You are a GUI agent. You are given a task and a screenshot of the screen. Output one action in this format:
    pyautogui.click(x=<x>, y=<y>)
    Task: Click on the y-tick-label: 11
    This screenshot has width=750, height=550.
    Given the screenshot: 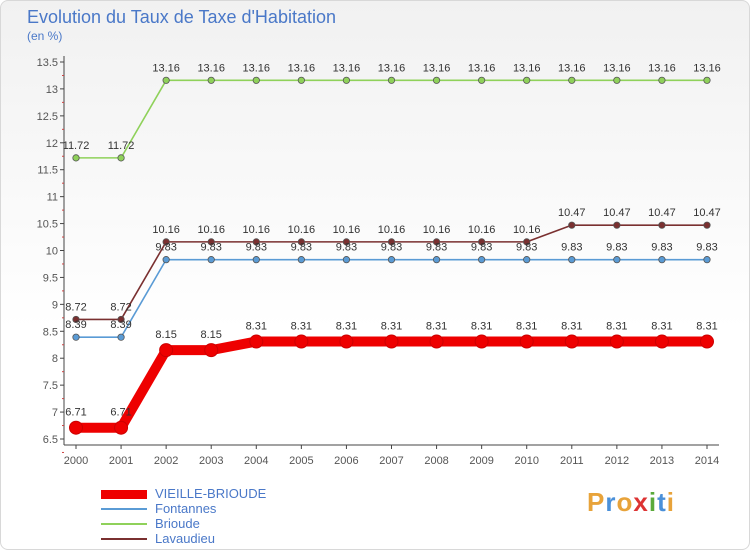 What is the action you would take?
    pyautogui.click(x=52, y=198)
    